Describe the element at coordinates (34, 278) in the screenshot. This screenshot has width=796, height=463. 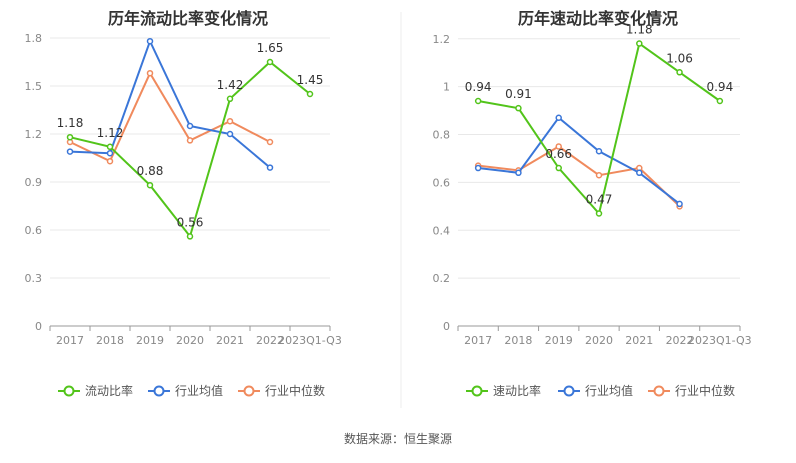
I see `y-tick-label: 0.3` at that location.